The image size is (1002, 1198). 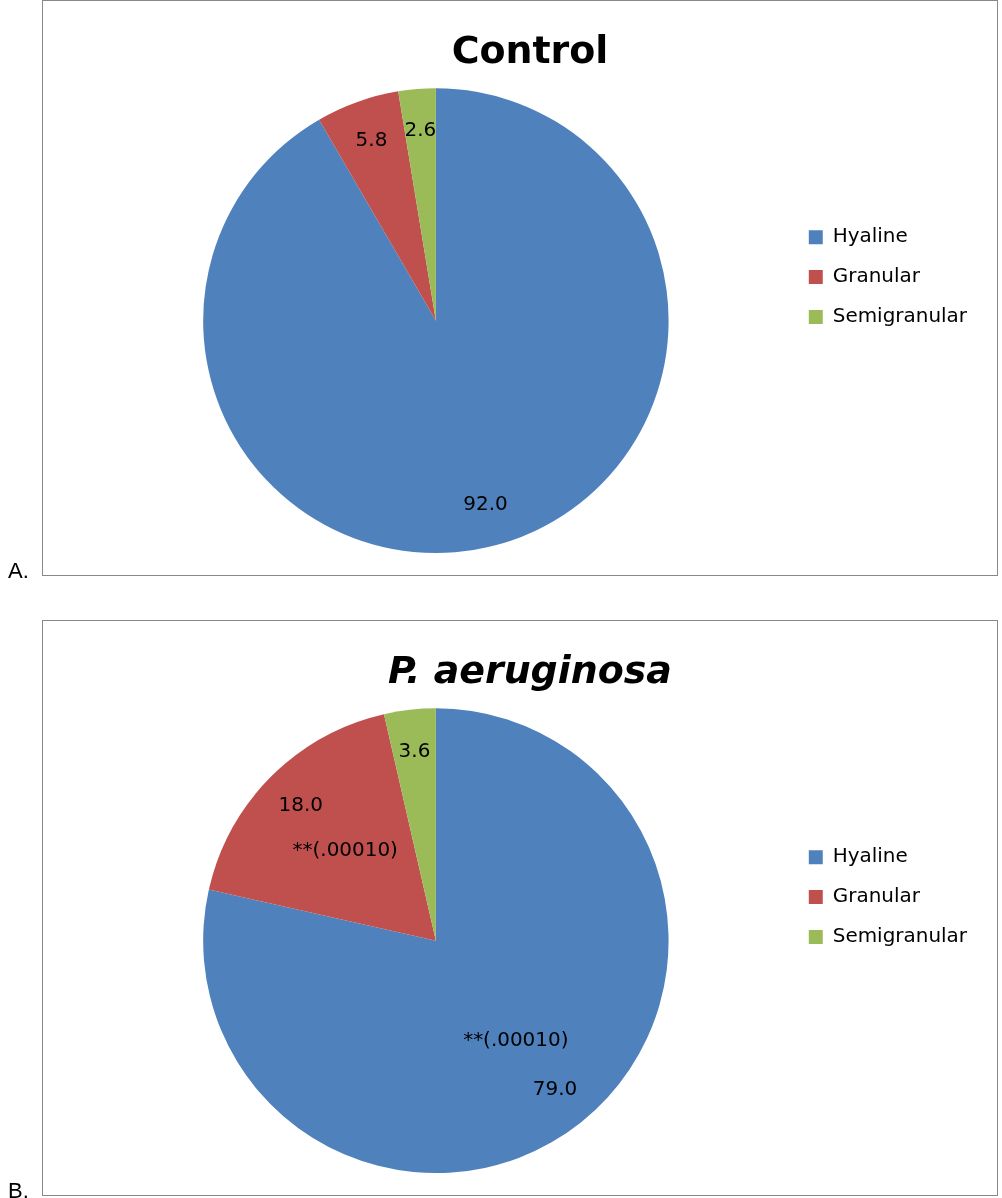 What do you see at coordinates (530, 670) in the screenshot?
I see `chart-title: P. aeruginosa` at bounding box center [530, 670].